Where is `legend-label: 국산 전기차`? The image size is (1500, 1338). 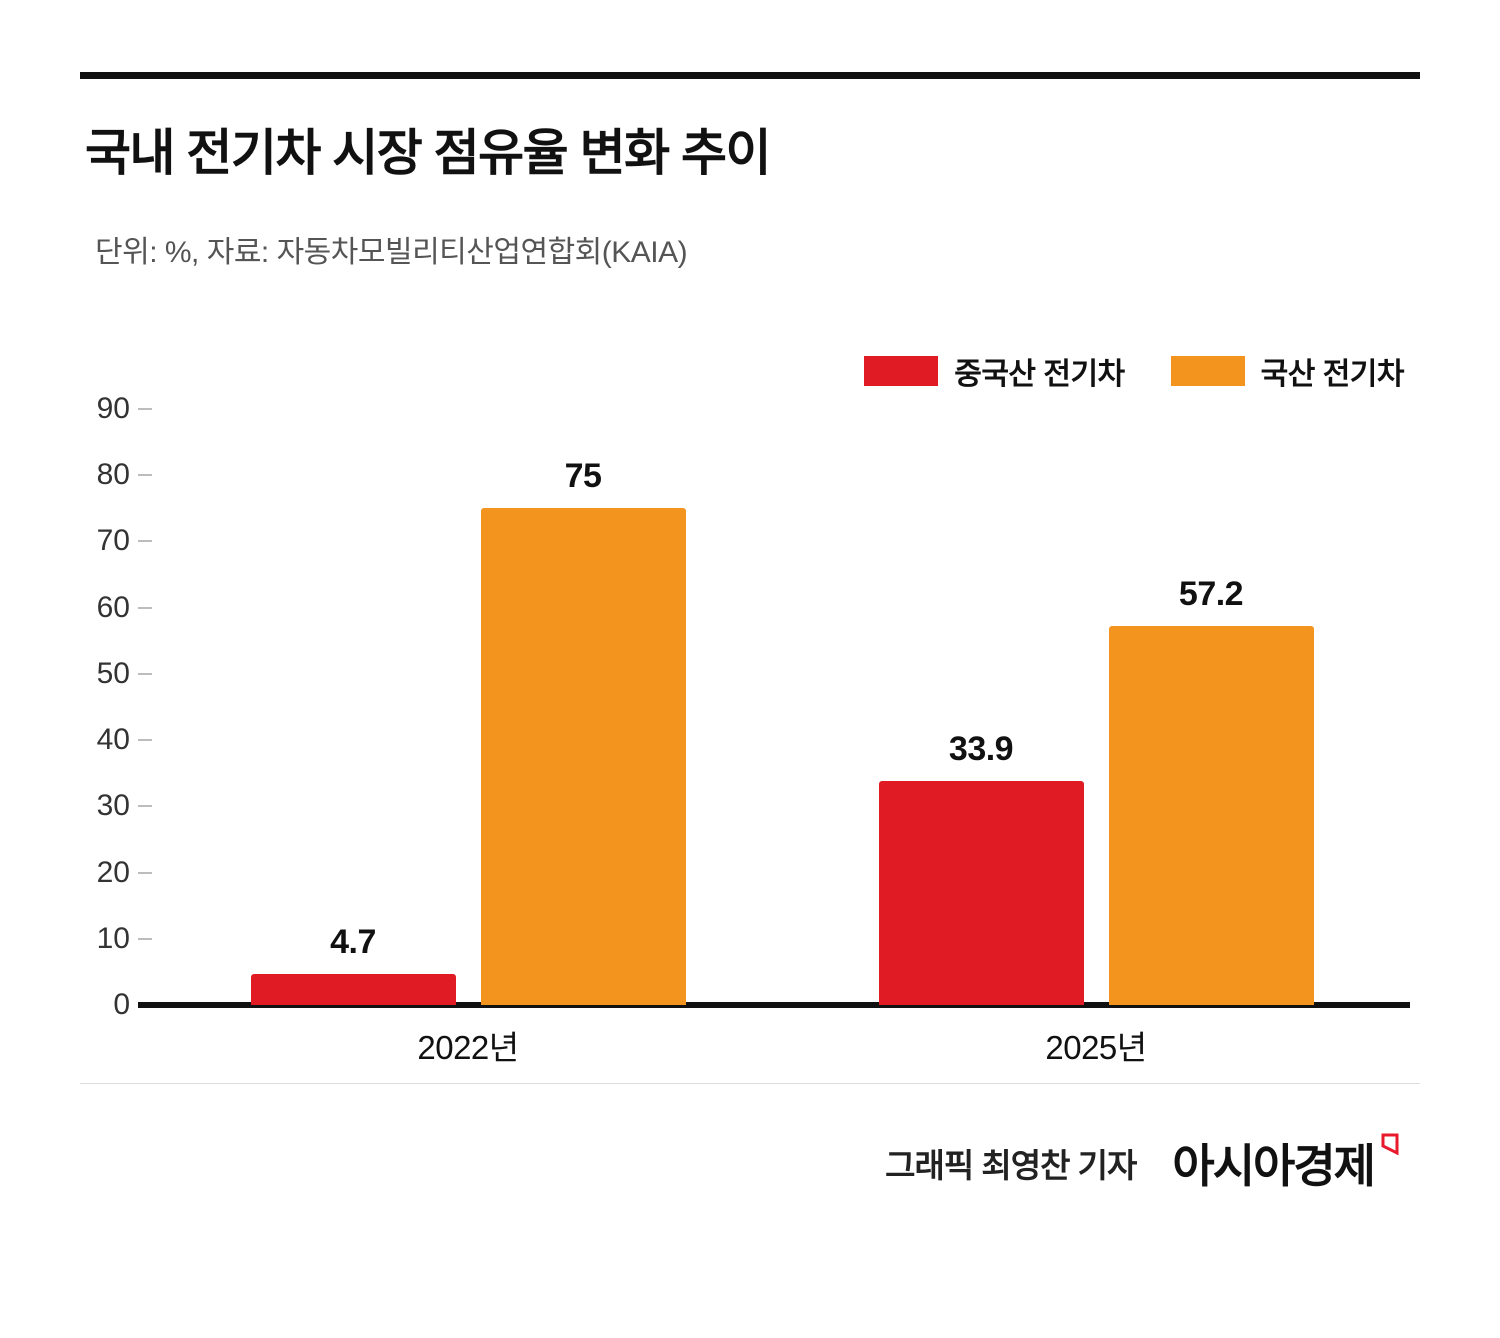 legend-label: 국산 전기차 is located at coordinates (1332, 374).